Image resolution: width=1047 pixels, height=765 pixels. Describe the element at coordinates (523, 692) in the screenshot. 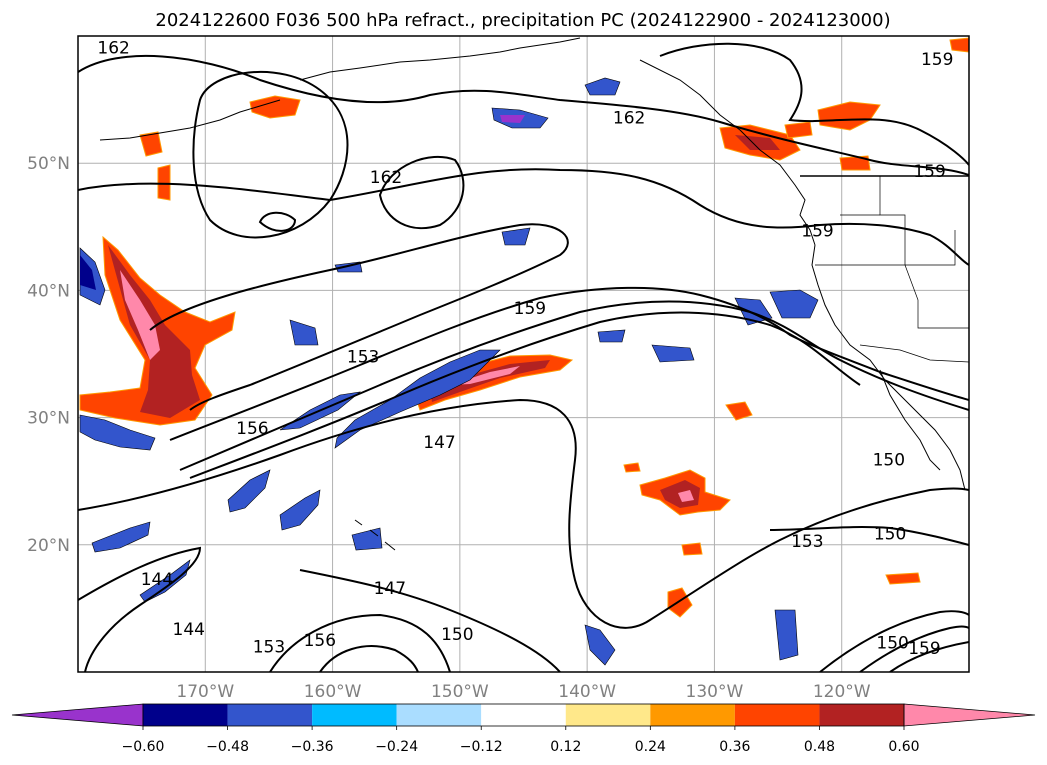

I see `lon-ticks: 170°W 160°W 150°W 140°W 130°W 120°W` at that location.